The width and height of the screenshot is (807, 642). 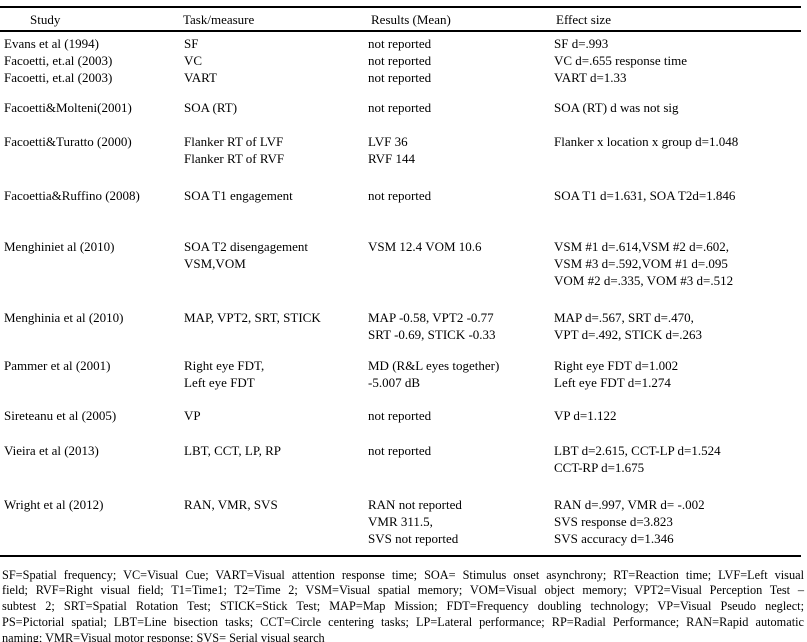 What do you see at coordinates (211, 107) in the screenshot?
I see `cell-line: SOA (RT)` at bounding box center [211, 107].